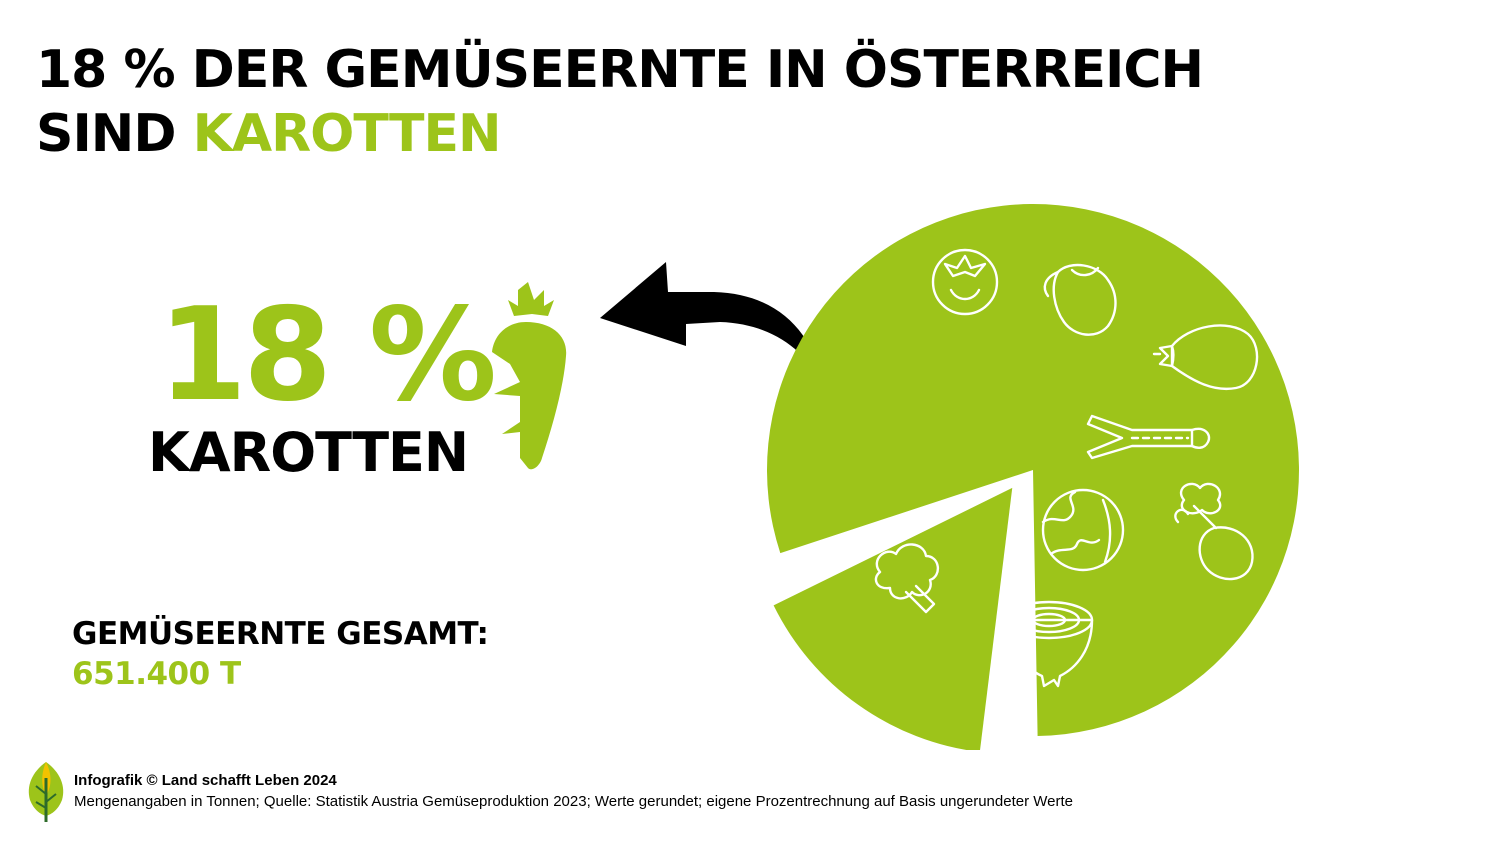  What do you see at coordinates (280, 634) in the screenshot?
I see `total-label: GEMÜSEERNTE GESAMT:` at bounding box center [280, 634].